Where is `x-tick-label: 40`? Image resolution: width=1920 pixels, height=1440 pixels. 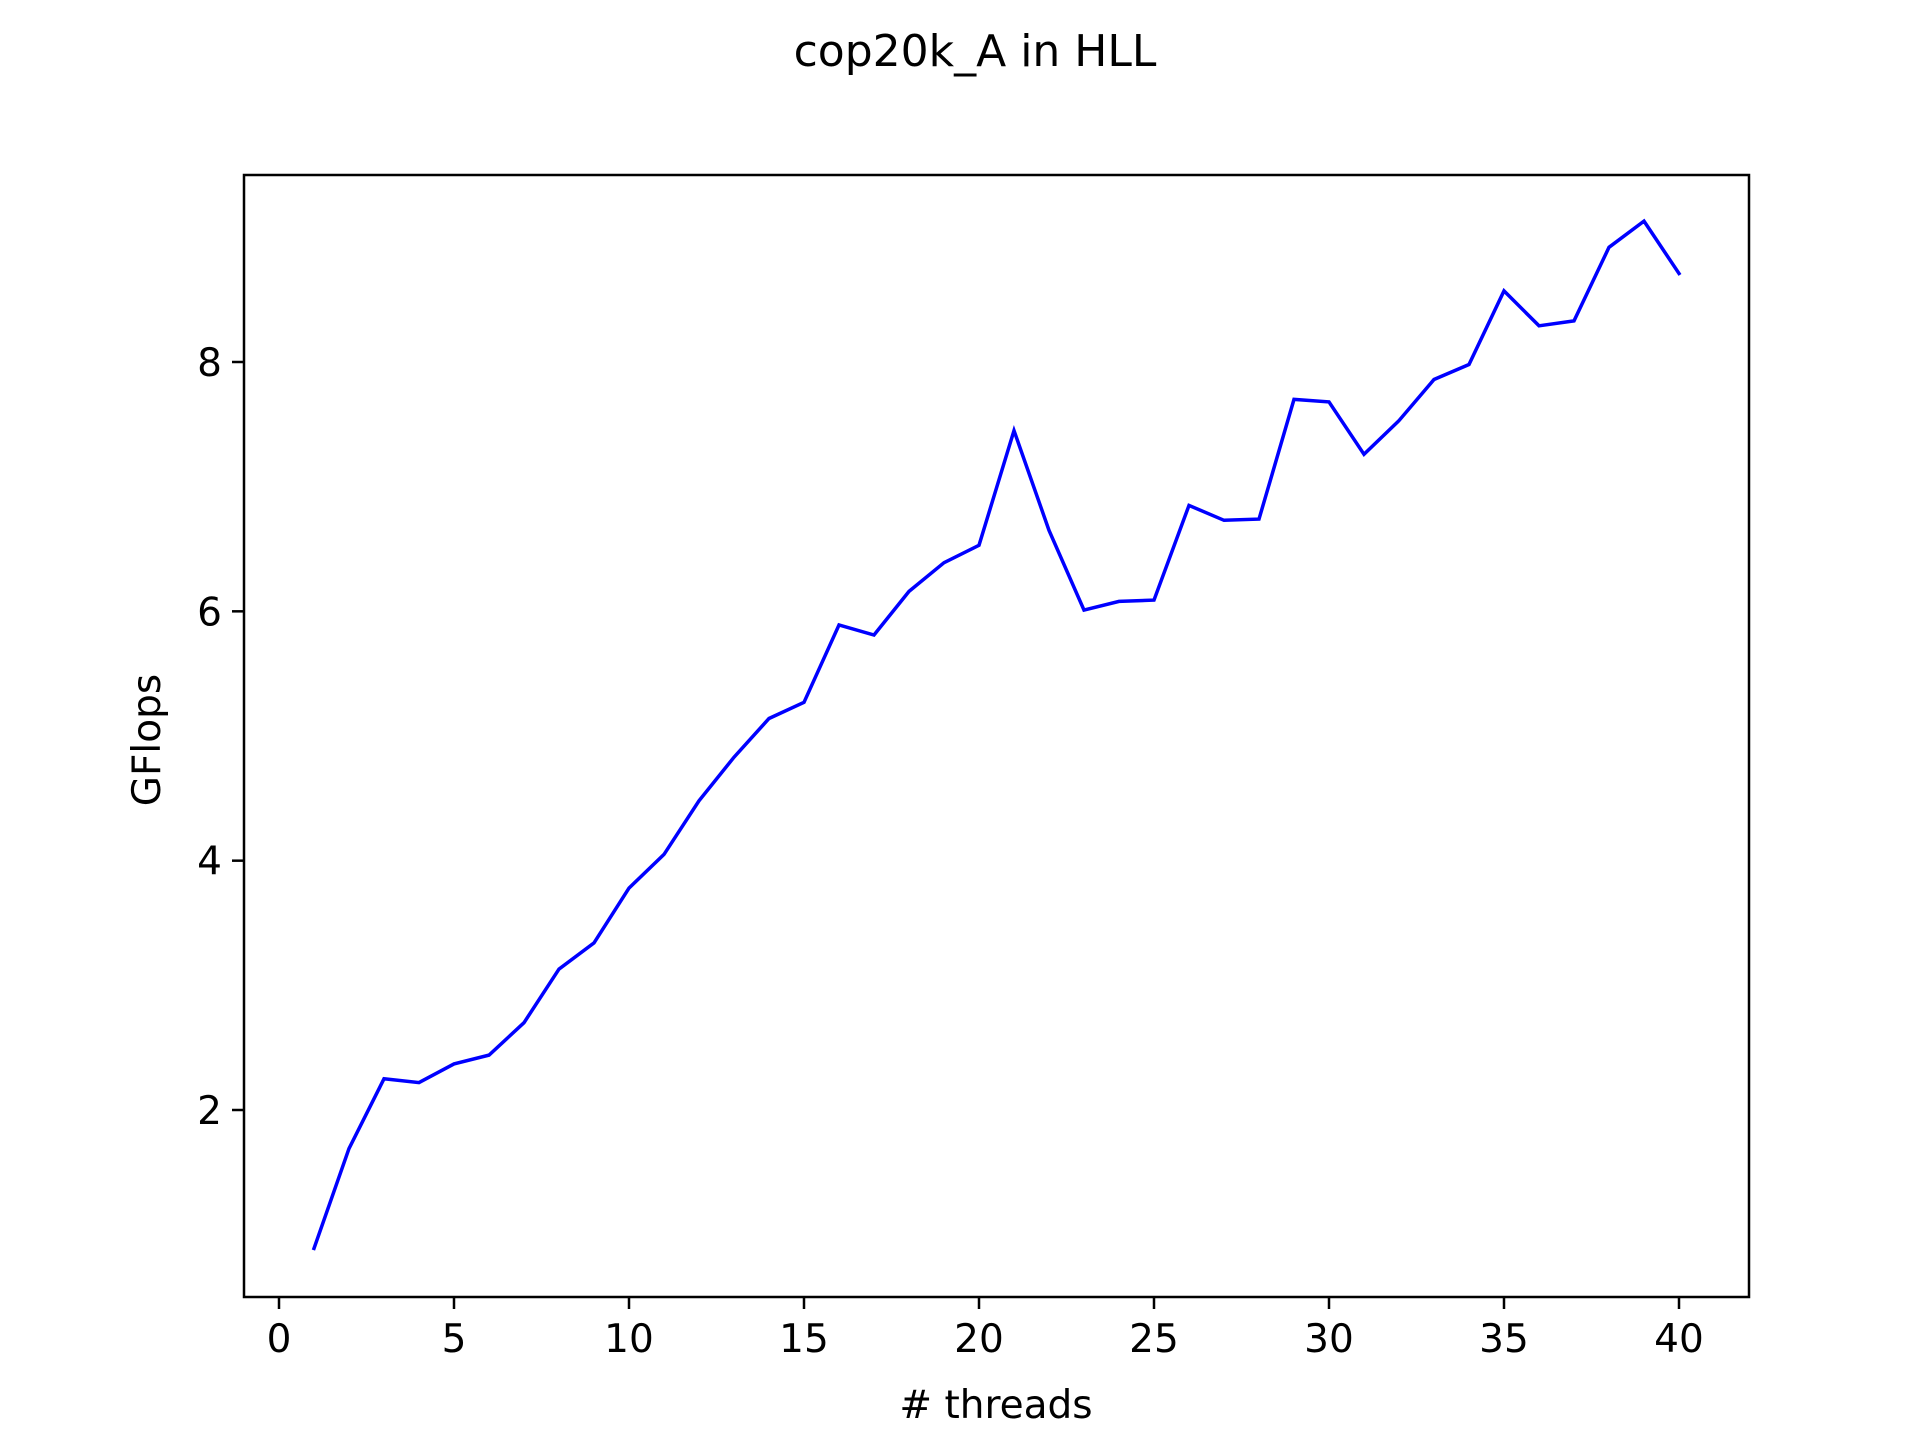 x-tick-label: 40 is located at coordinates (1679, 1339).